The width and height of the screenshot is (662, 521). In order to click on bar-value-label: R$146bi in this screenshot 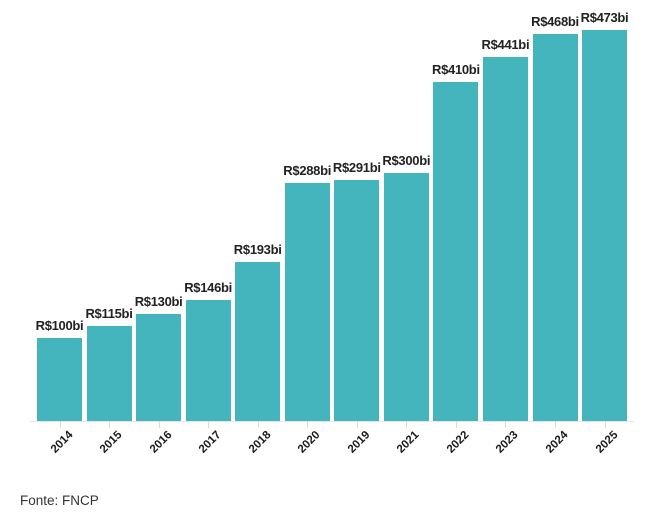, I will do `click(208, 288)`.